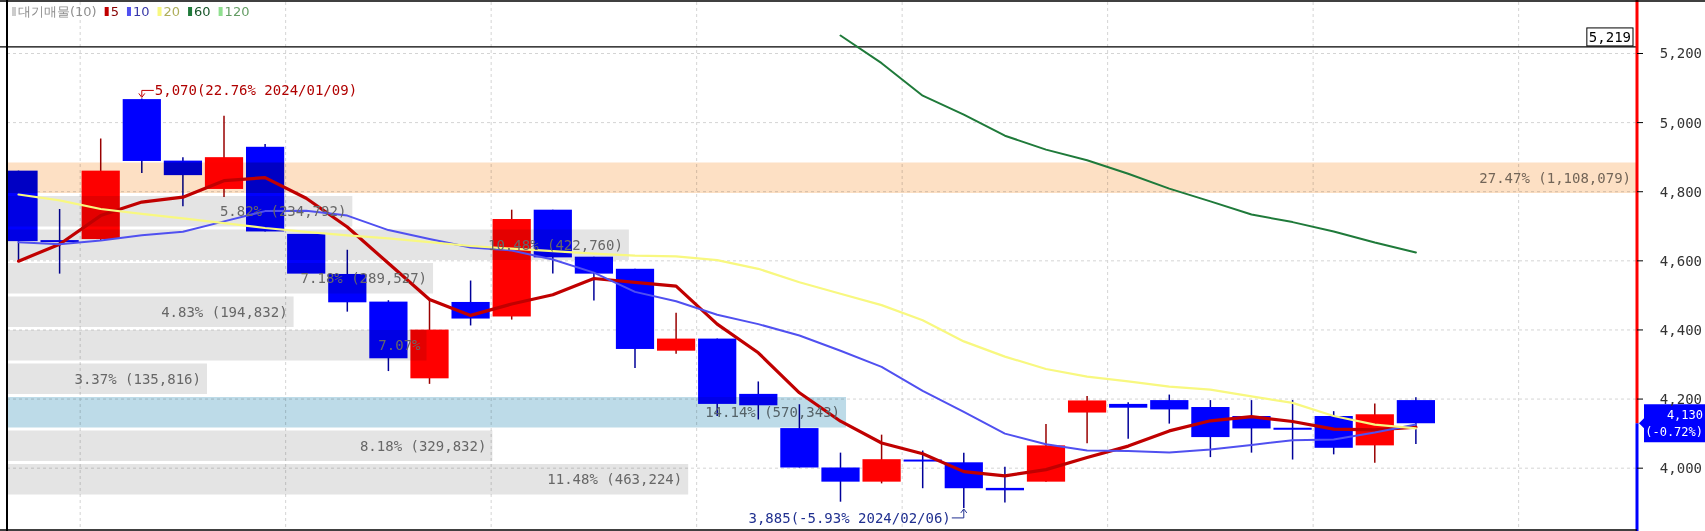 Image resolution: width=1705 pixels, height=531 pixels. What do you see at coordinates (248, 90) in the screenshot?
I see `annotation: 5,070(22.76% 2024/01/09)` at bounding box center [248, 90].